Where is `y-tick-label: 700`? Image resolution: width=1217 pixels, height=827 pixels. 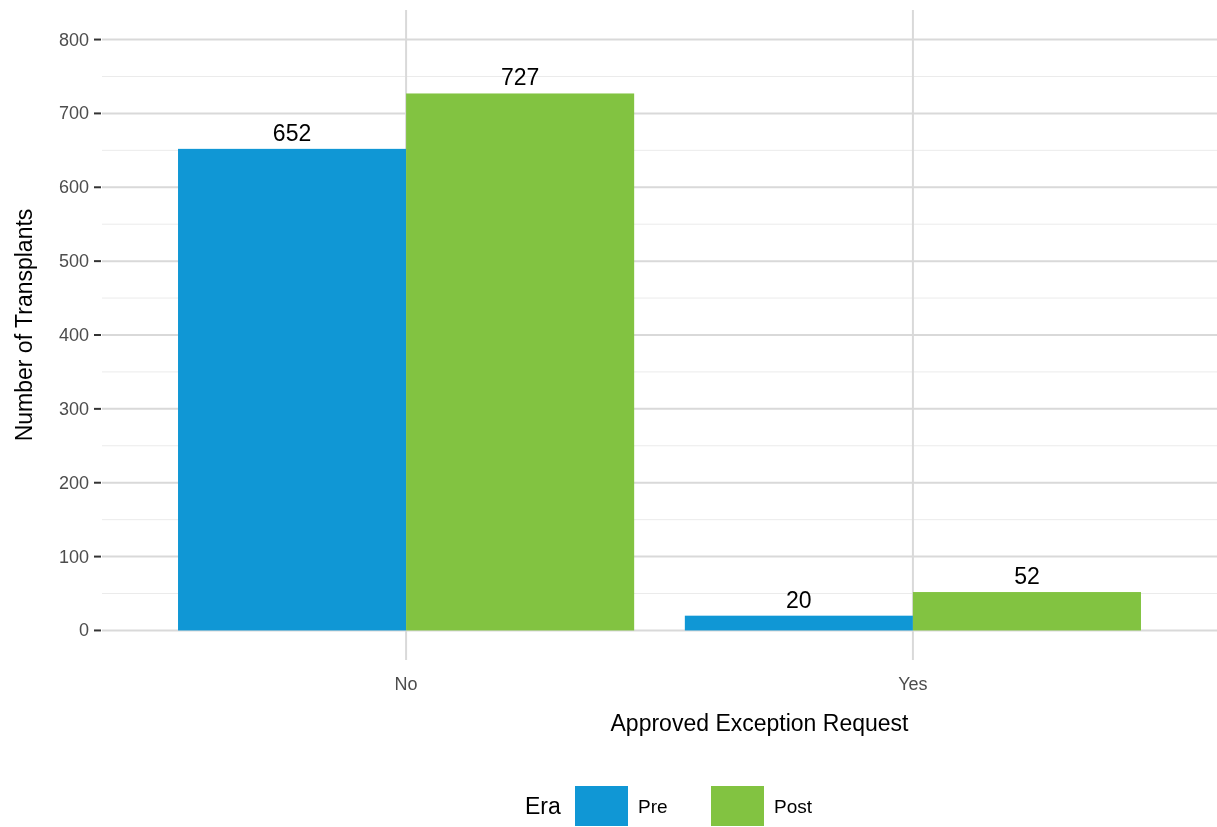
y-tick-label: 700 is located at coordinates (73, 113).